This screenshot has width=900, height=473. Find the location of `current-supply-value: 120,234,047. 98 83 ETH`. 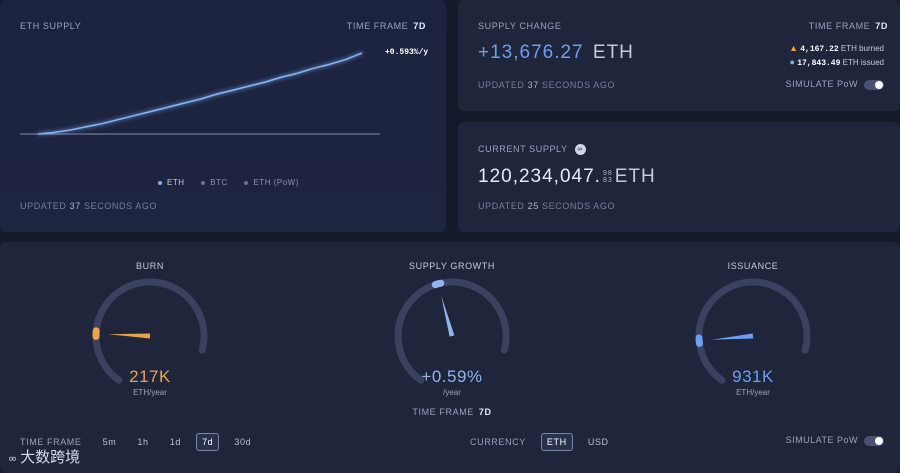

current-supply-value: 120,234,047. 98 83 ETH is located at coordinates (567, 176).